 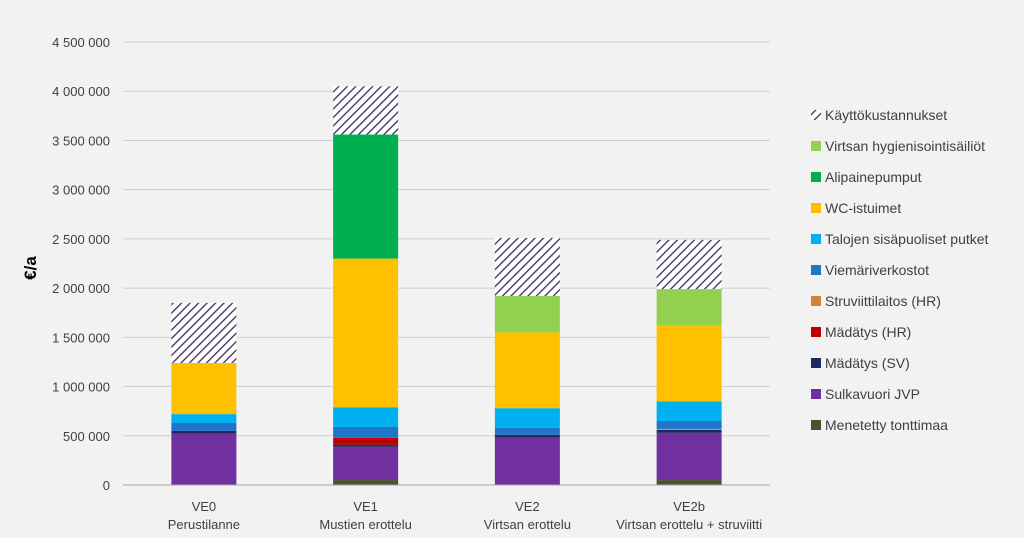 What do you see at coordinates (365, 524) in the screenshot?
I see `x-tick-sublabel: Mustien erottelu` at bounding box center [365, 524].